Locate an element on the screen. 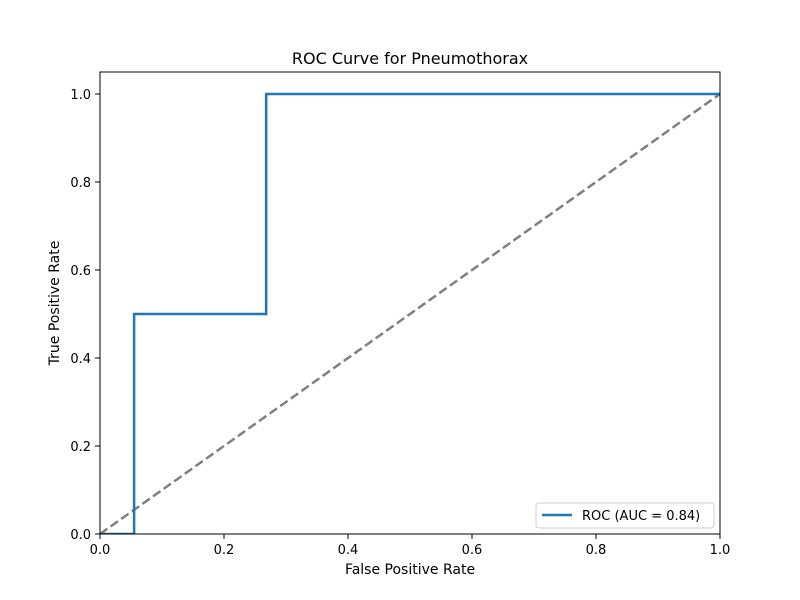 This screenshot has width=800, height=600. y-tick-label: 0.0 is located at coordinates (80, 535).